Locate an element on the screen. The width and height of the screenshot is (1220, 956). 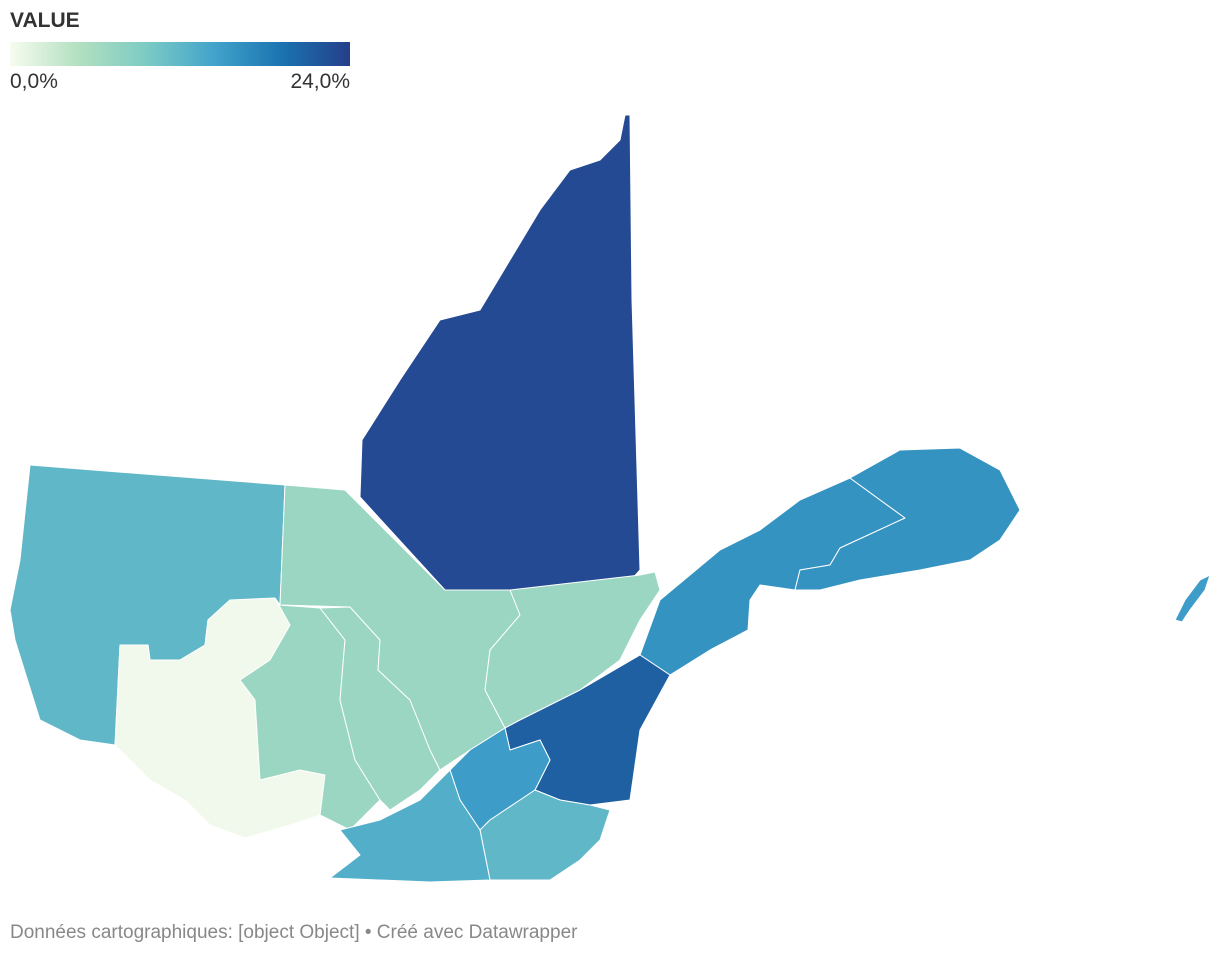
legend-max: 24,0% is located at coordinates (320, 81).